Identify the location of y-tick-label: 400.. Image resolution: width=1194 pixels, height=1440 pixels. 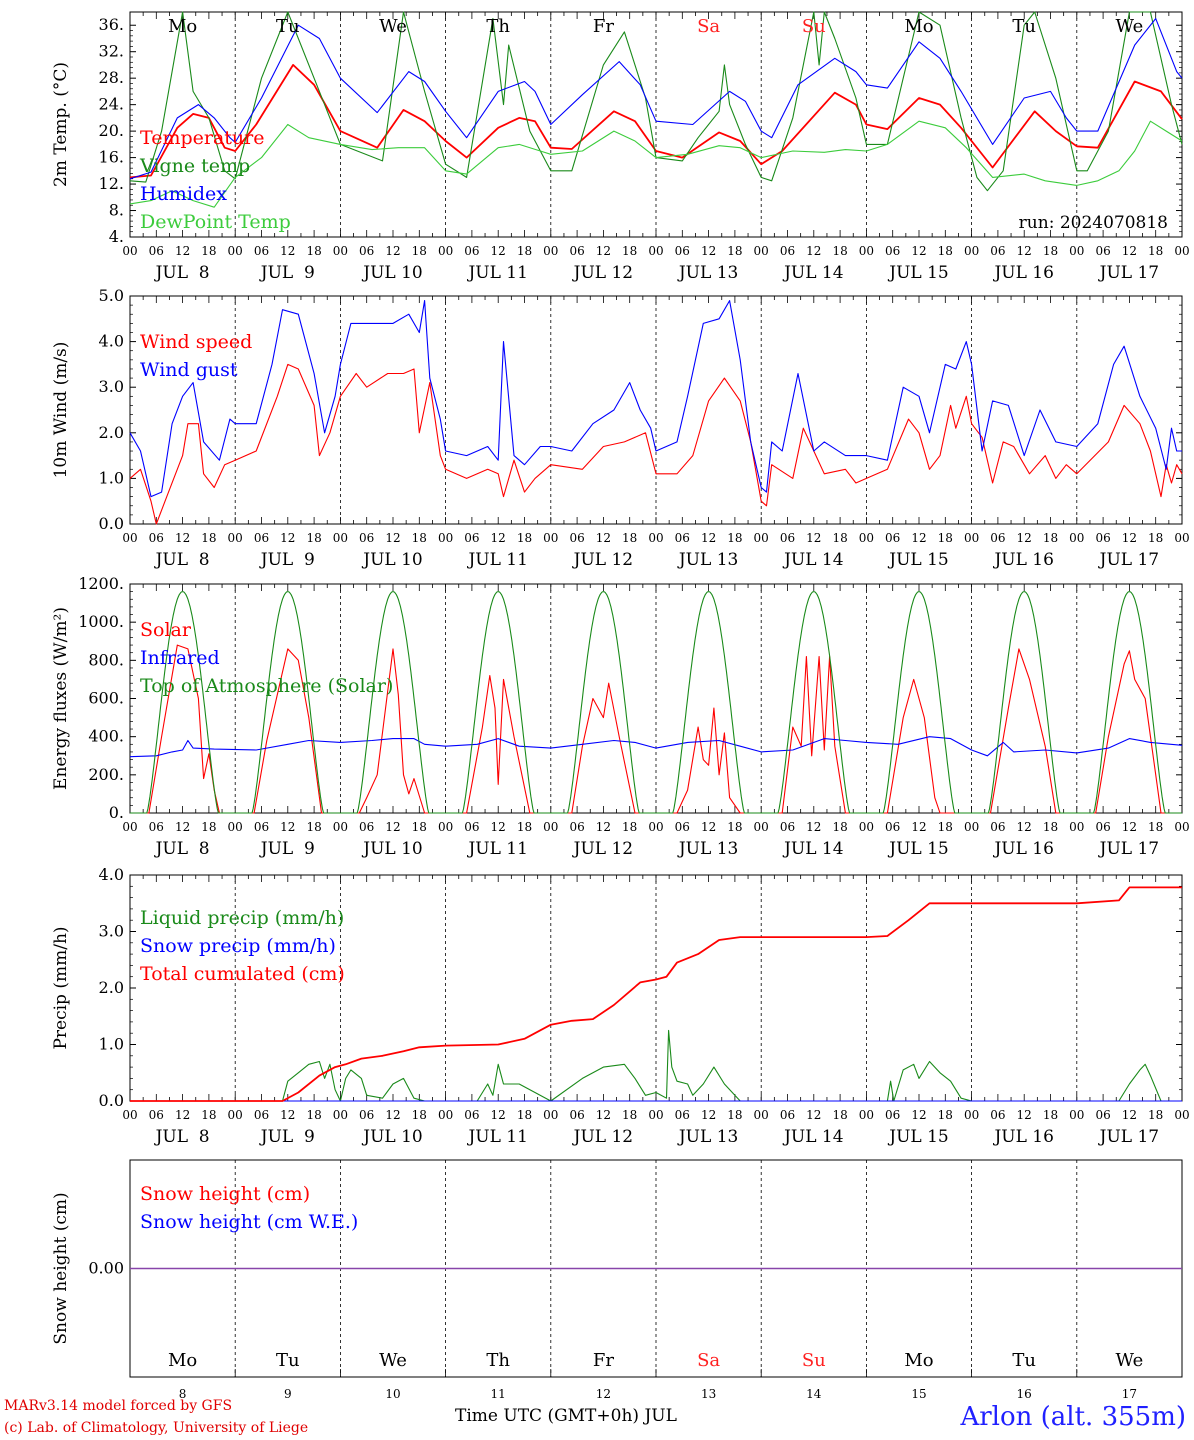
(106, 736).